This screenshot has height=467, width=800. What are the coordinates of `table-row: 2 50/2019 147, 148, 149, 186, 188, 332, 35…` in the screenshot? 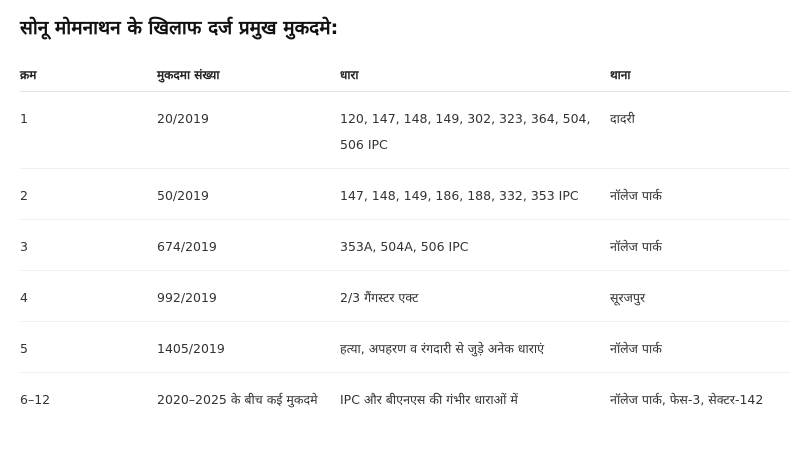 It's located at (405, 194).